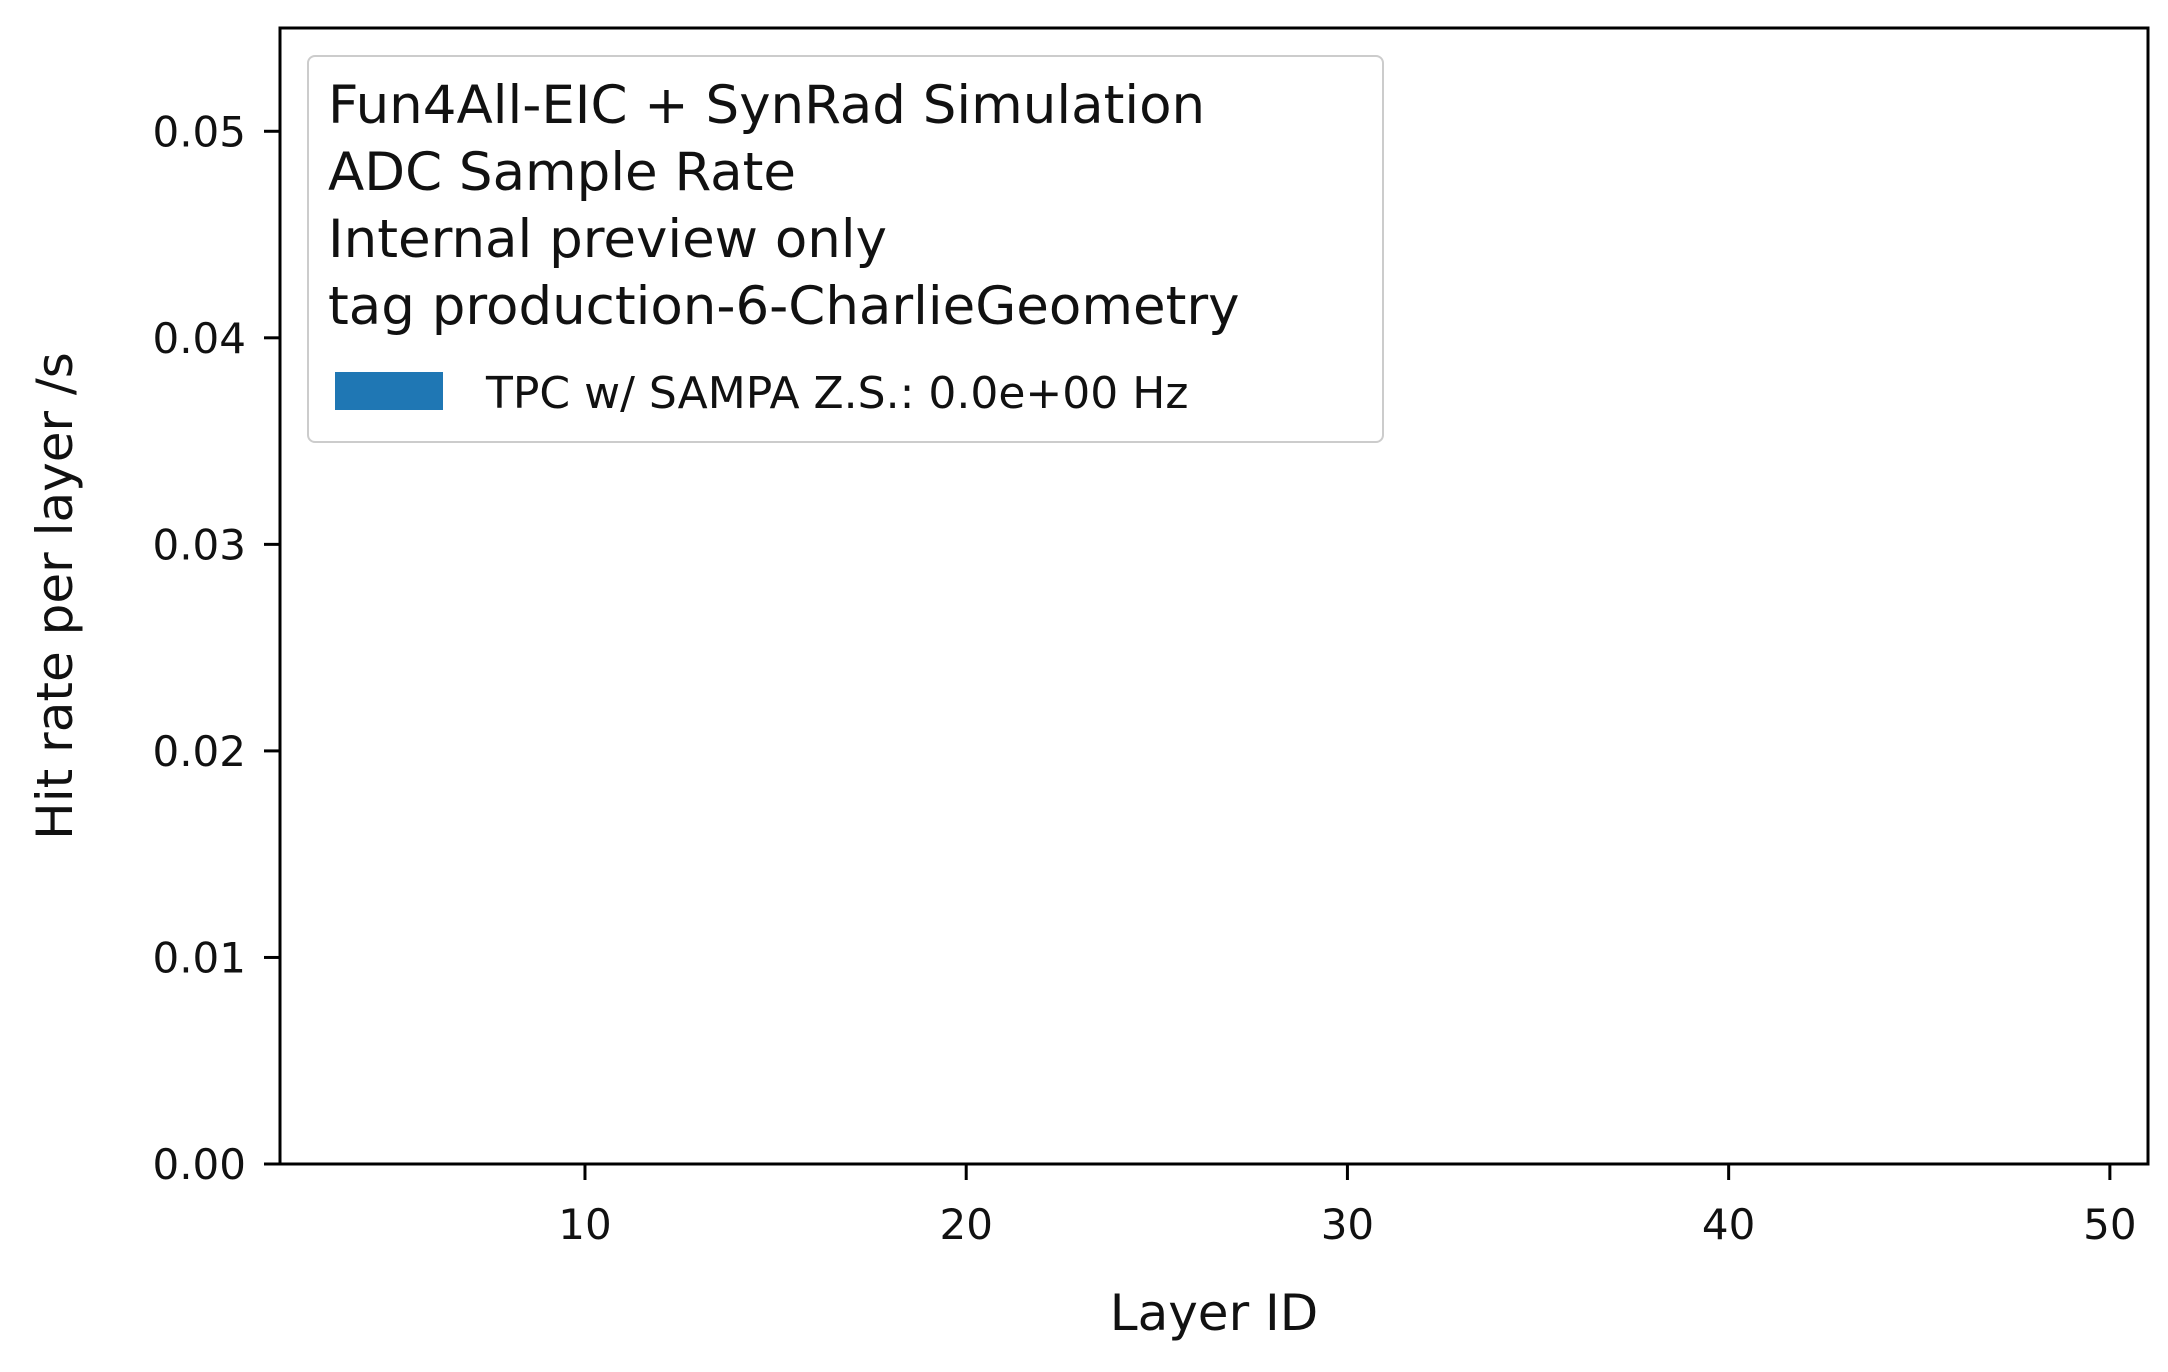  I want to click on y-tick-label: 0.02, so click(199, 751).